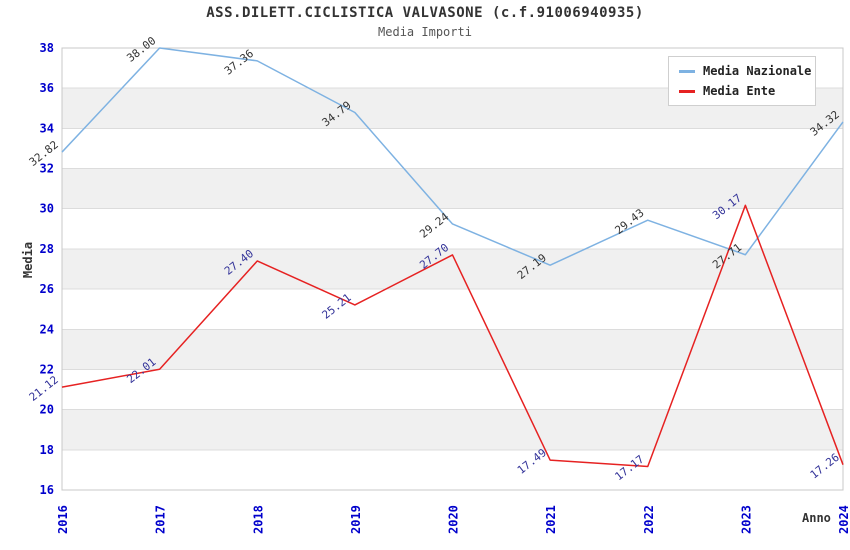  I want to click on x-tick-label: 2020, so click(454, 519).